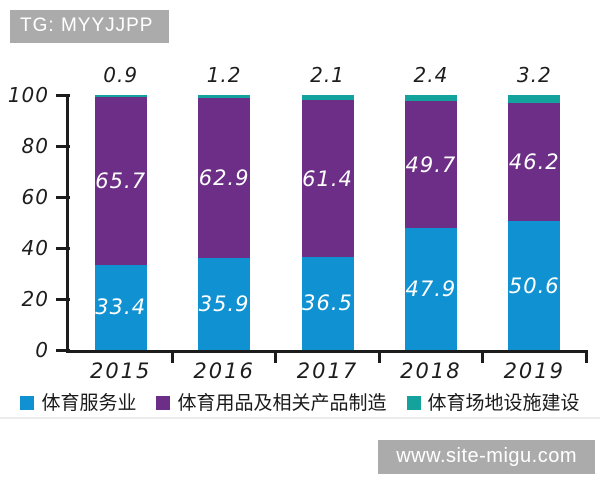 The image size is (600, 480). I want to click on bar-segment-体育场地设施建设-2016, so click(224, 97).